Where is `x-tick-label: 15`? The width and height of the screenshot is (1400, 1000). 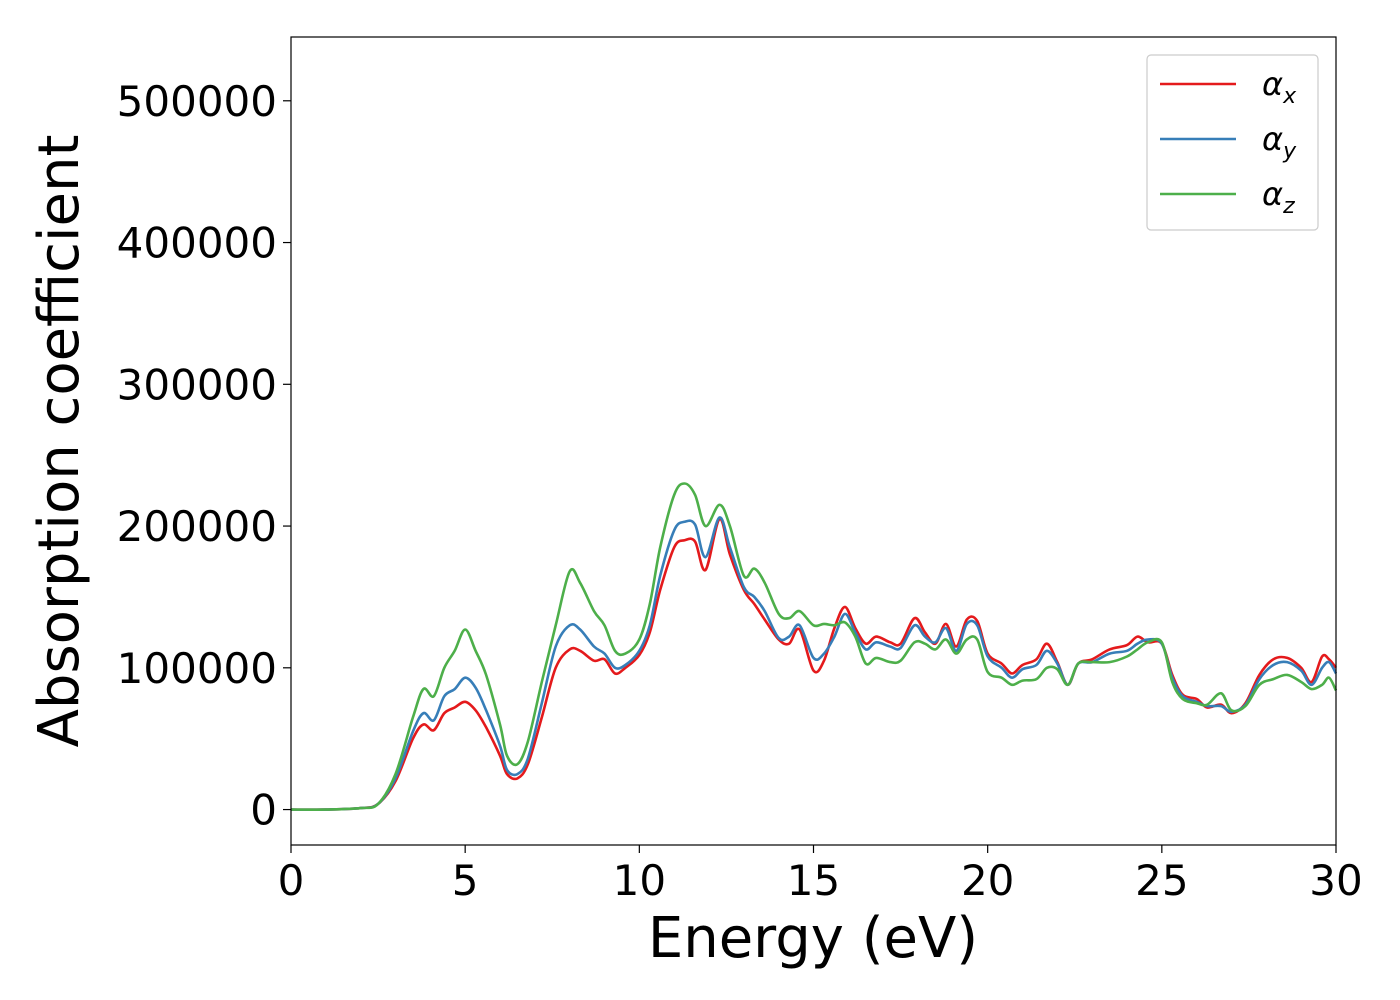
x-tick-label: 15 is located at coordinates (813, 880).